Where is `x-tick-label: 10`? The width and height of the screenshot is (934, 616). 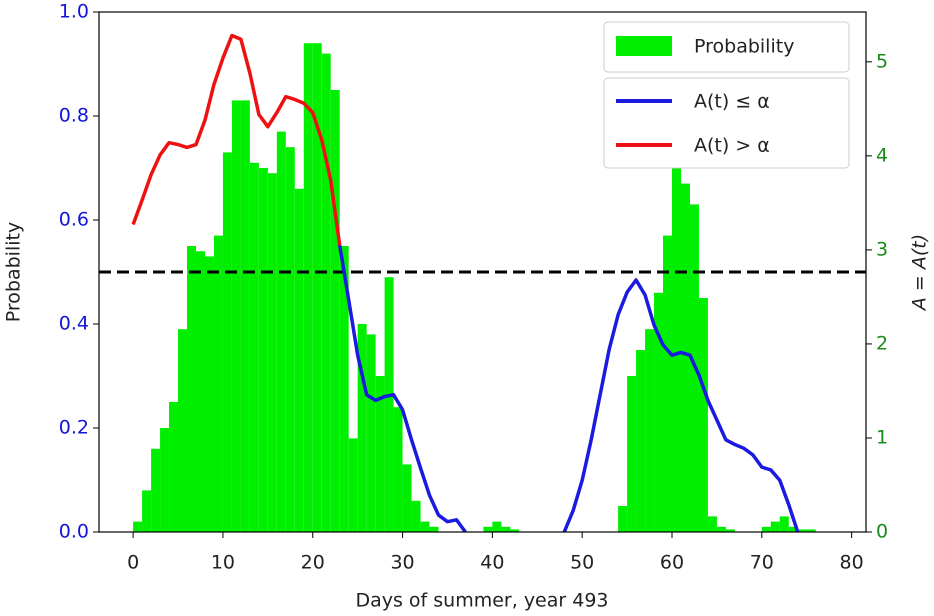 x-tick-label: 10 is located at coordinates (223, 563).